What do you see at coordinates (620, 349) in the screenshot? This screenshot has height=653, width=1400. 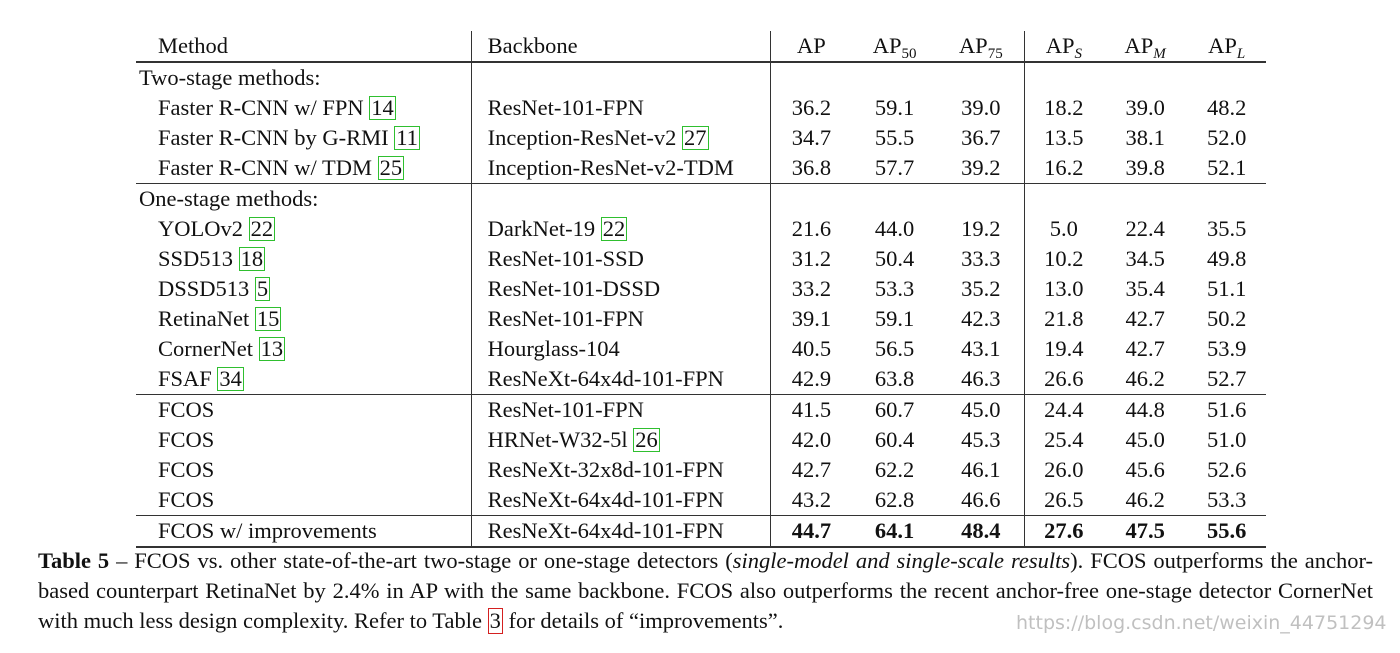 I see `backbone-cell: Hourglass-104` at bounding box center [620, 349].